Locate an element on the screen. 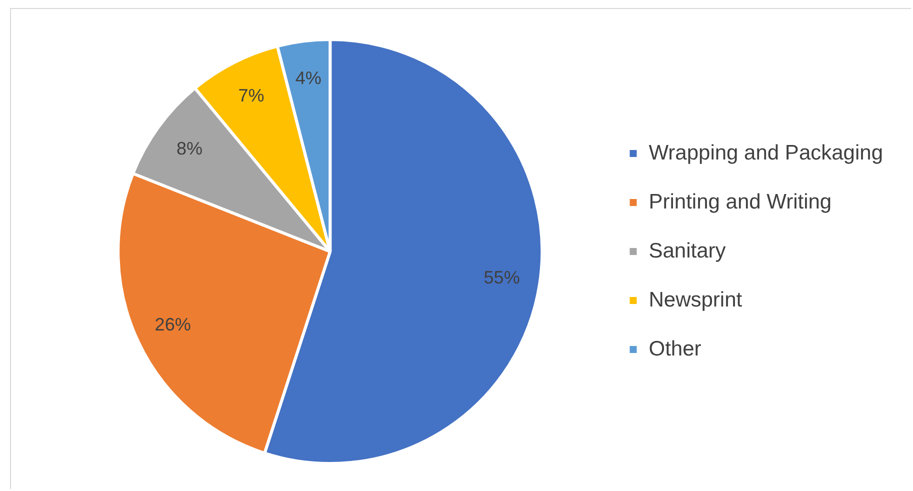 The height and width of the screenshot is (491, 913). legend-label: Other is located at coordinates (675, 348).